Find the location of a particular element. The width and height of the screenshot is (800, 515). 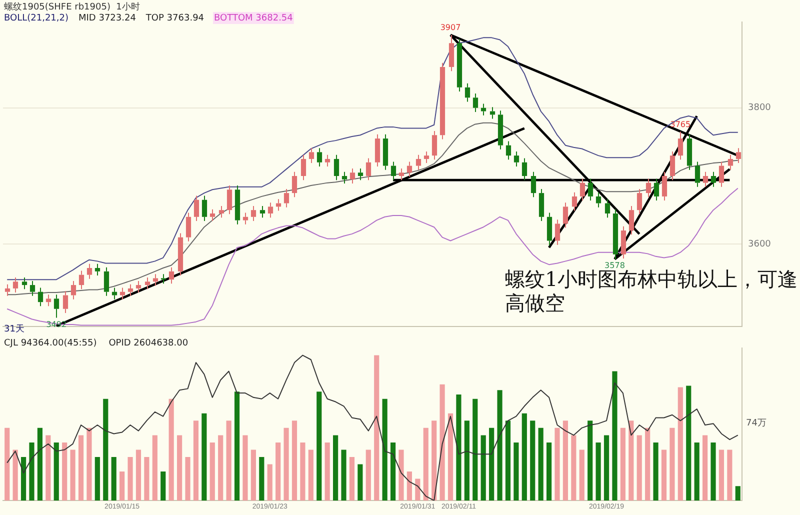

chart-title: 螺纹1905(SHFE rb1905) 1小时 is located at coordinates (72, 6).